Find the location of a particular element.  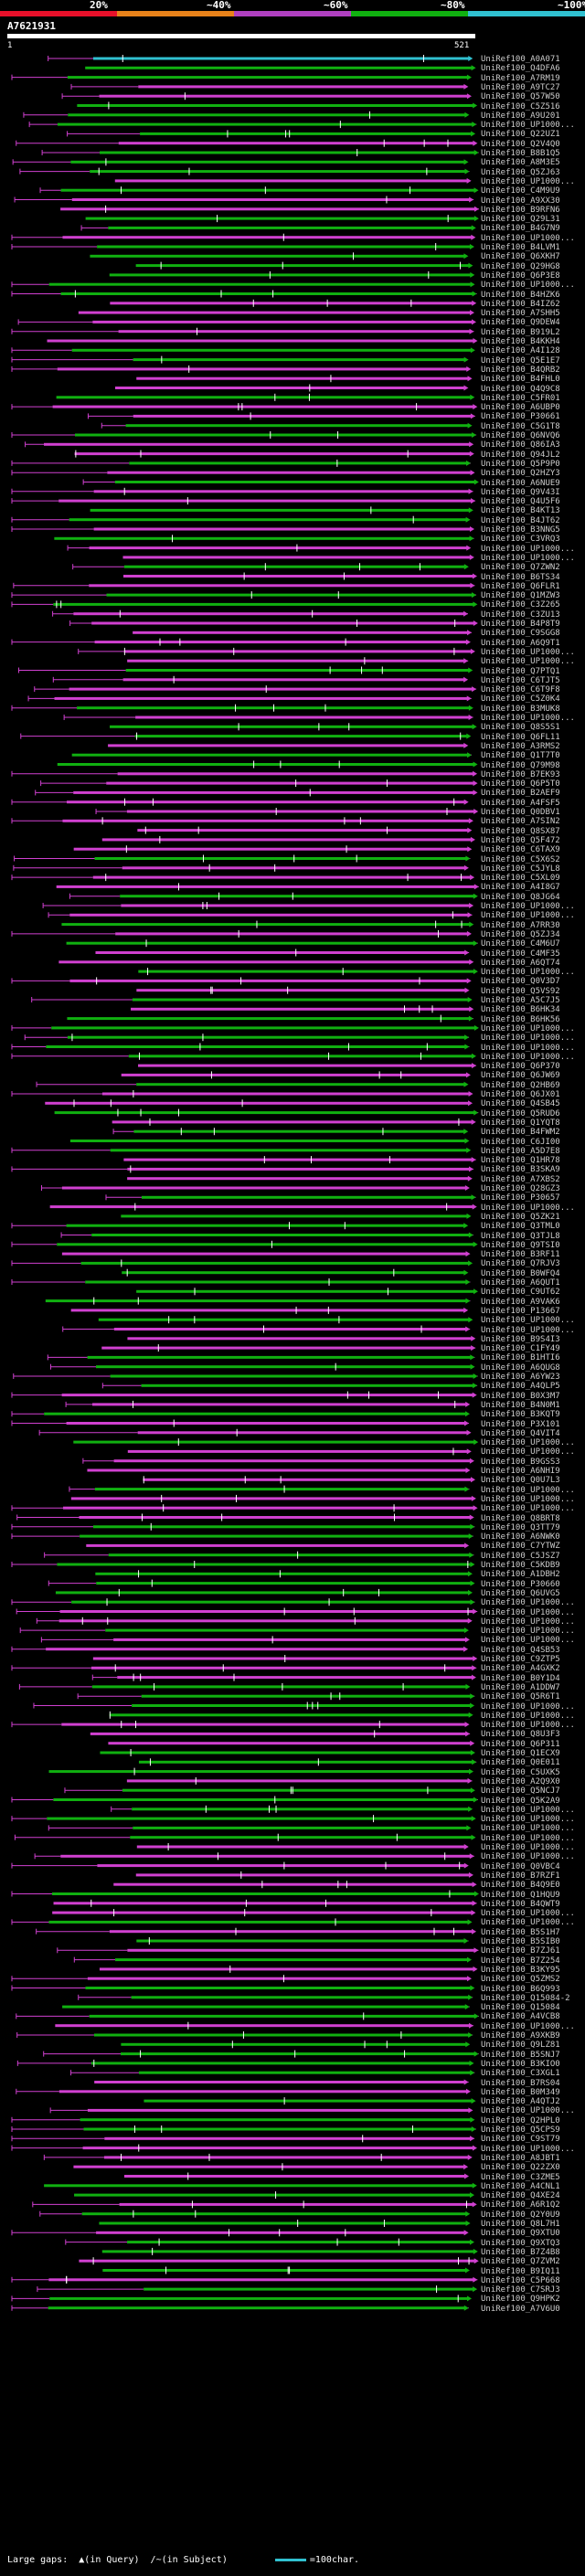

hit-label: UniRef100_C5JYL8 is located at coordinates (520, 869).